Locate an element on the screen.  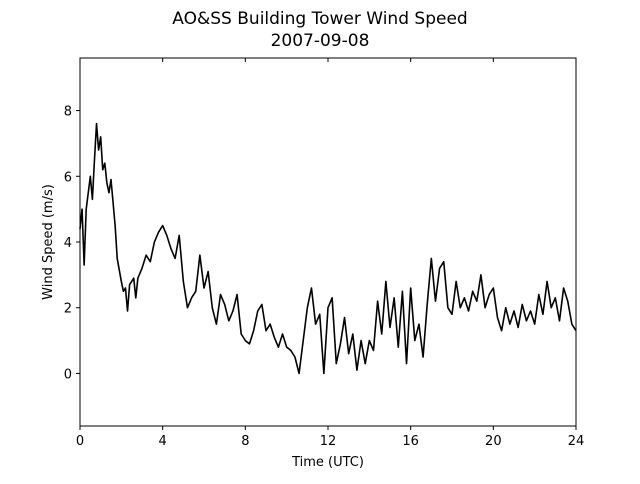
x-tick-label: 16 is located at coordinates (410, 441).